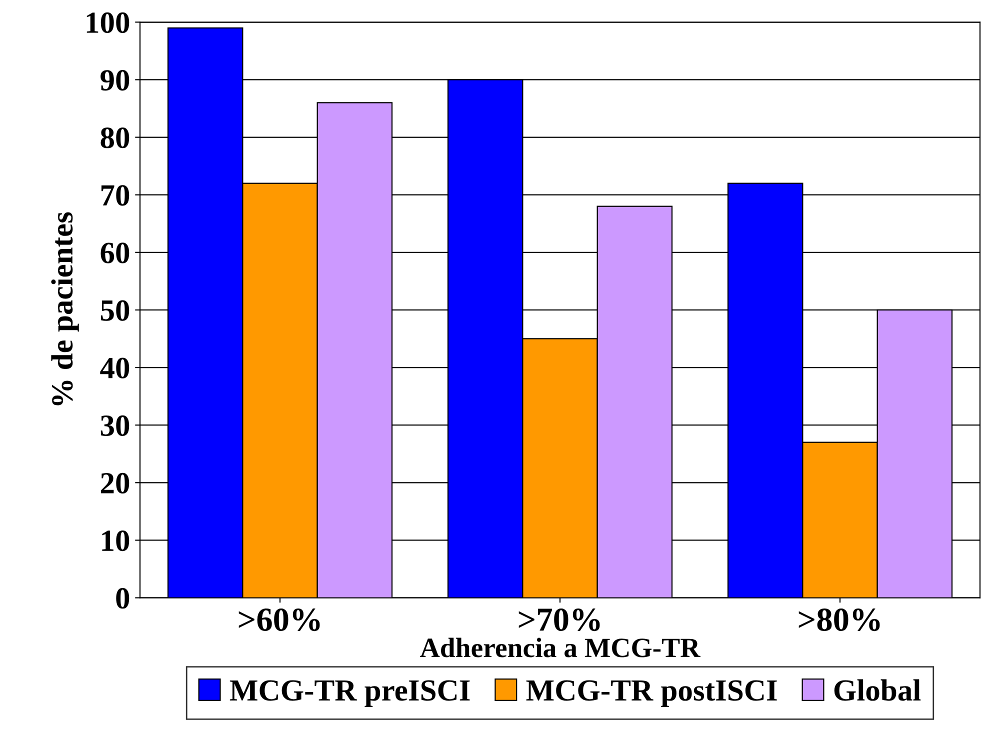  What do you see at coordinates (108, 23) in the screenshot?
I see `y-tick-label: 100` at bounding box center [108, 23].